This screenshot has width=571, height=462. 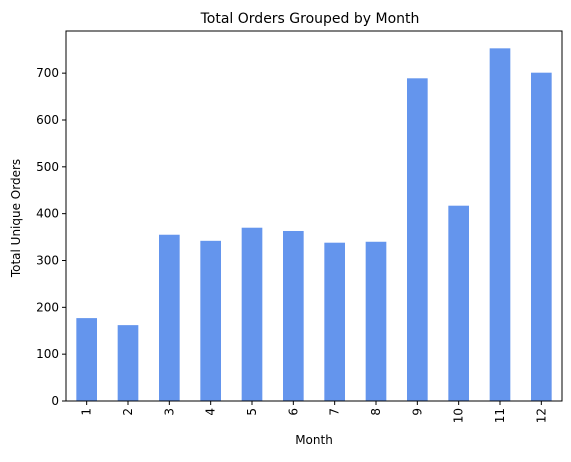 What do you see at coordinates (47, 260) in the screenshot?
I see `y-tick-label: 300` at bounding box center [47, 260].